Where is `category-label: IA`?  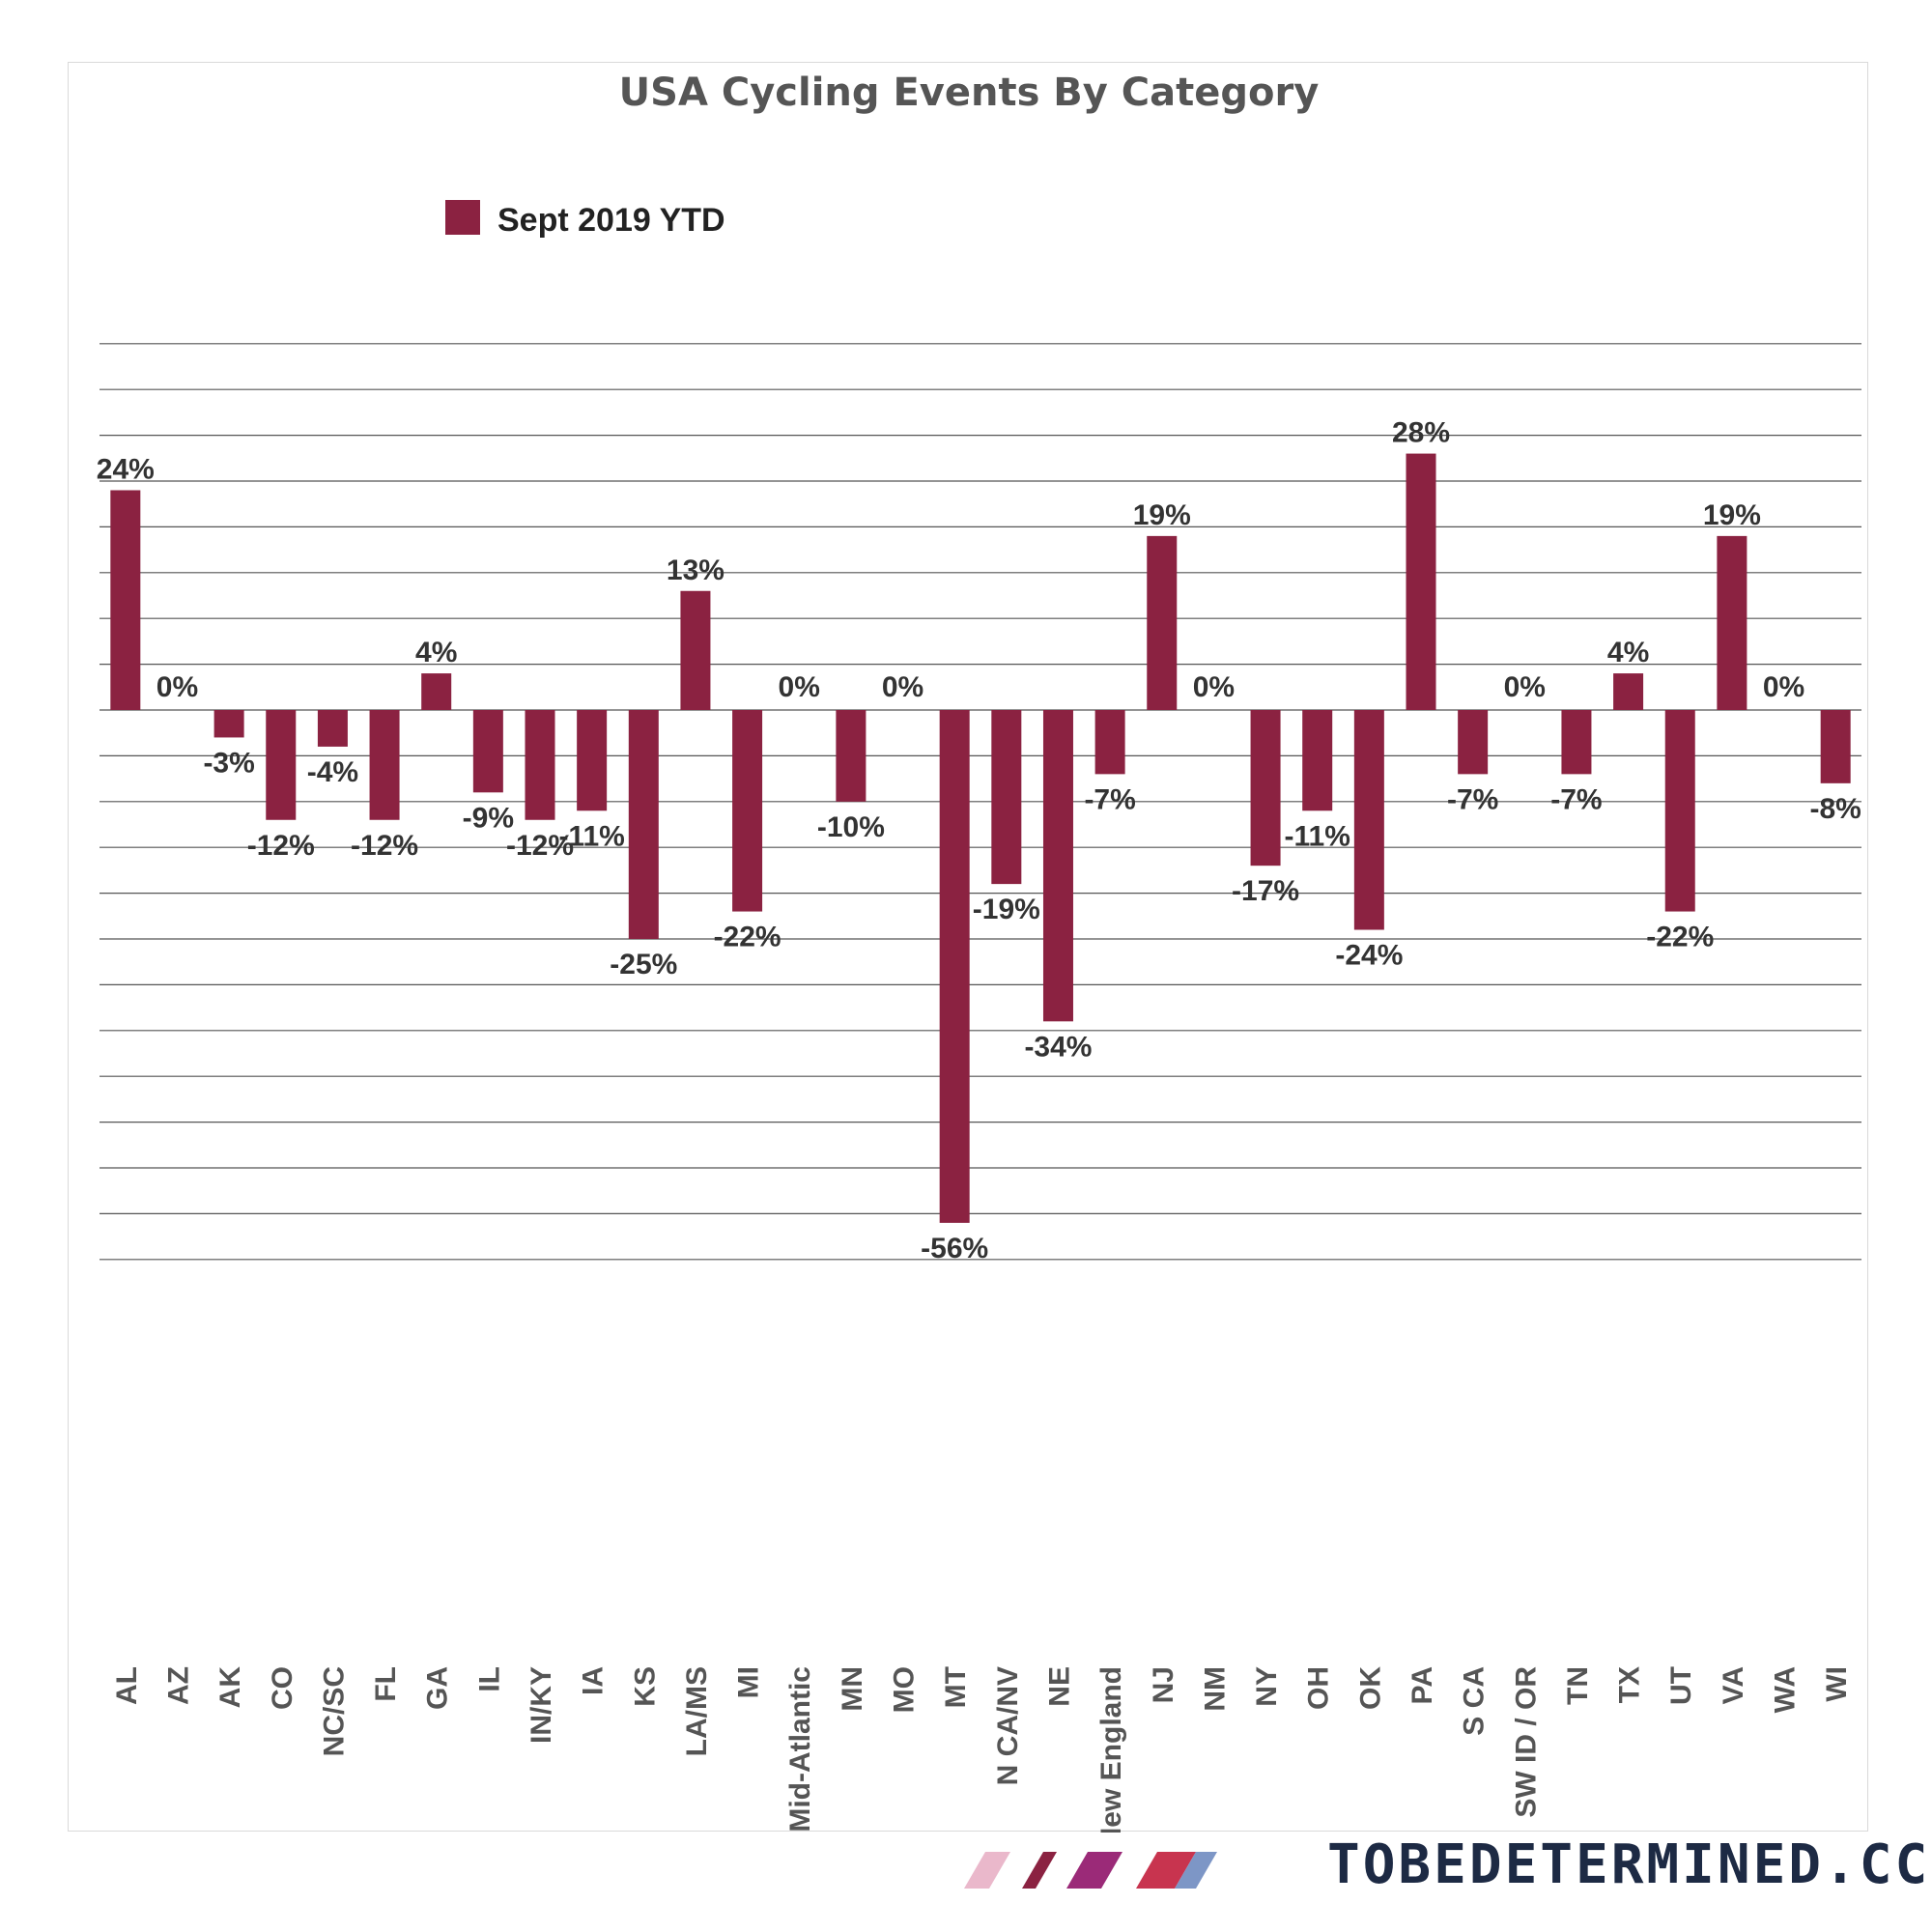 category-label: IA is located at coordinates (594, 1680).